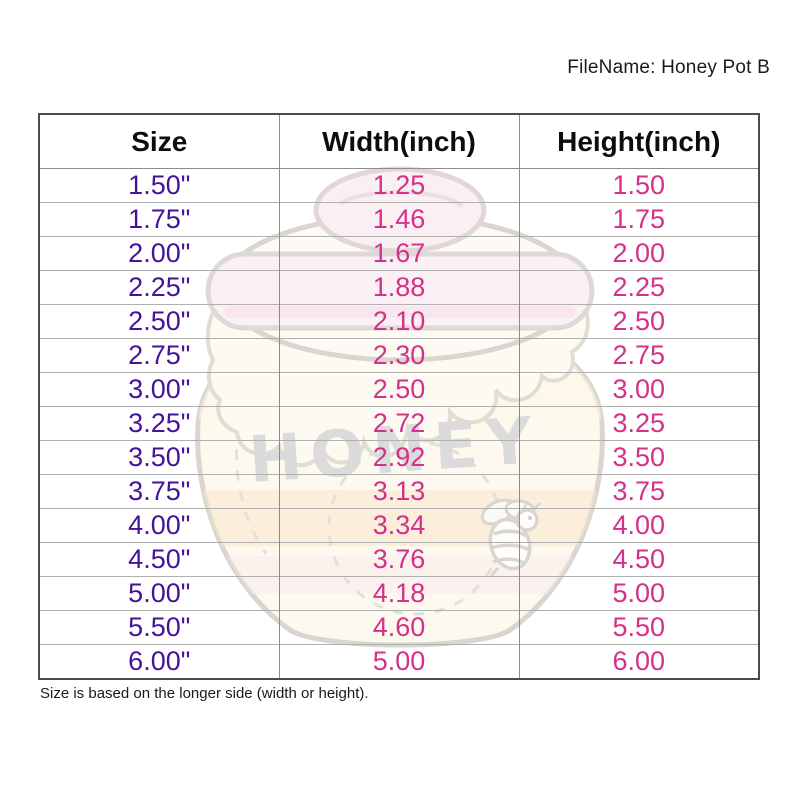 This screenshot has width=800, height=800. I want to click on width-cell: 2.10, so click(398, 321).